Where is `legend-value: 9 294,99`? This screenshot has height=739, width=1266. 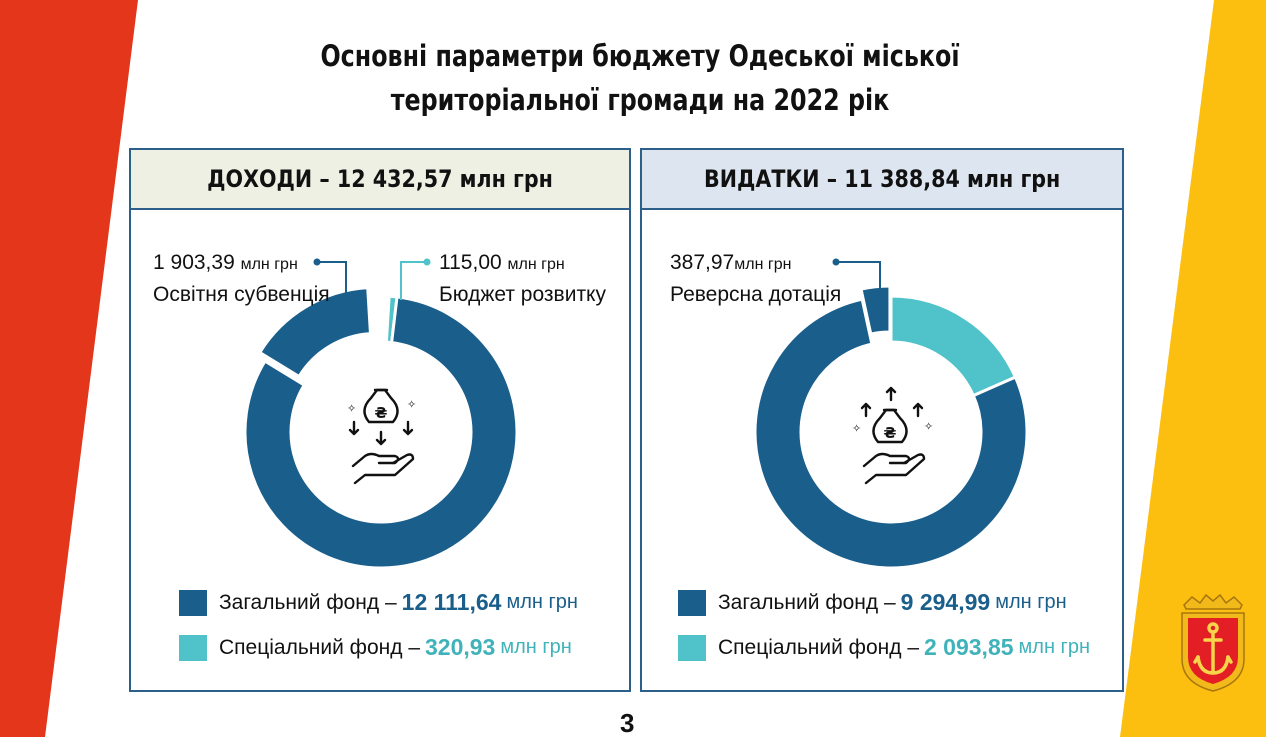
legend-value: 9 294,99 is located at coordinates (945, 602).